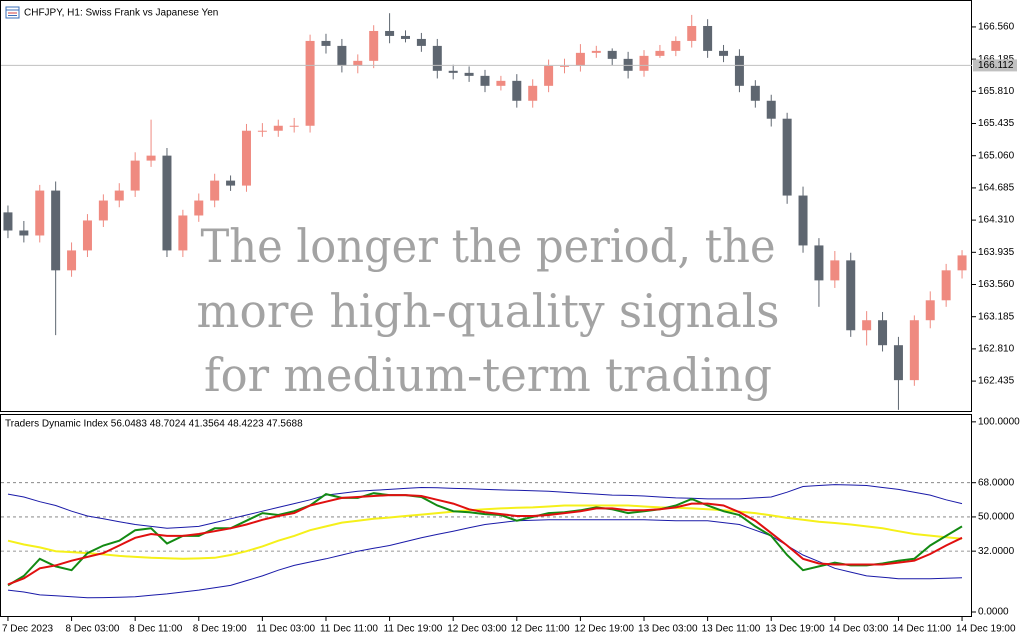 This screenshot has height=640, width=1024. Describe the element at coordinates (488, 375) in the screenshot. I see `overlay-text: for medium-term trading` at that location.